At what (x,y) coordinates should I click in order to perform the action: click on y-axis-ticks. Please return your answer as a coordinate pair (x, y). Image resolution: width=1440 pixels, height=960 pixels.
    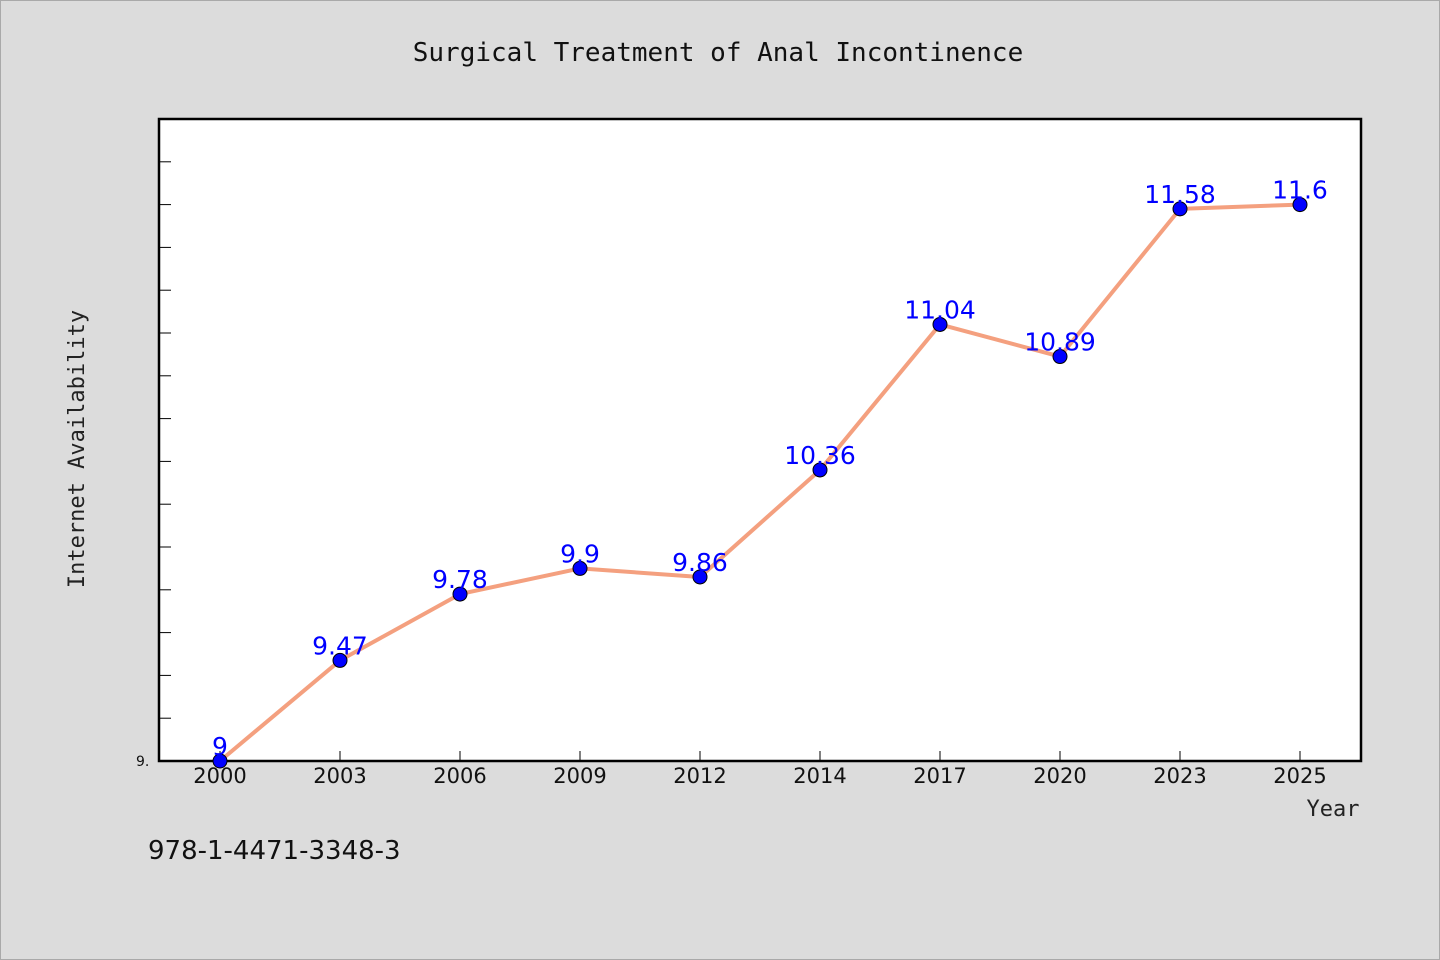
    Looking at the image, I should click on (165, 440).